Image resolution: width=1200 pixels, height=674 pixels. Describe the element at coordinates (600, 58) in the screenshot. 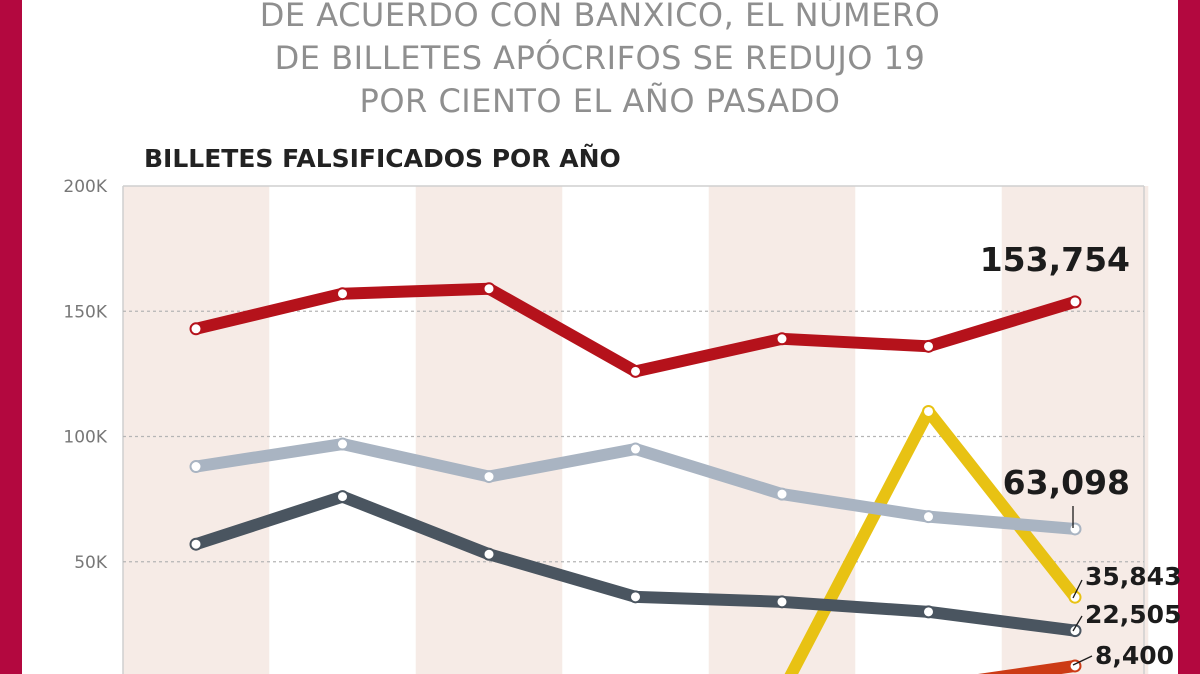

I see `headline-line-2: DE BILLETES APÓCRIFOS SE REDUJO 19` at that location.